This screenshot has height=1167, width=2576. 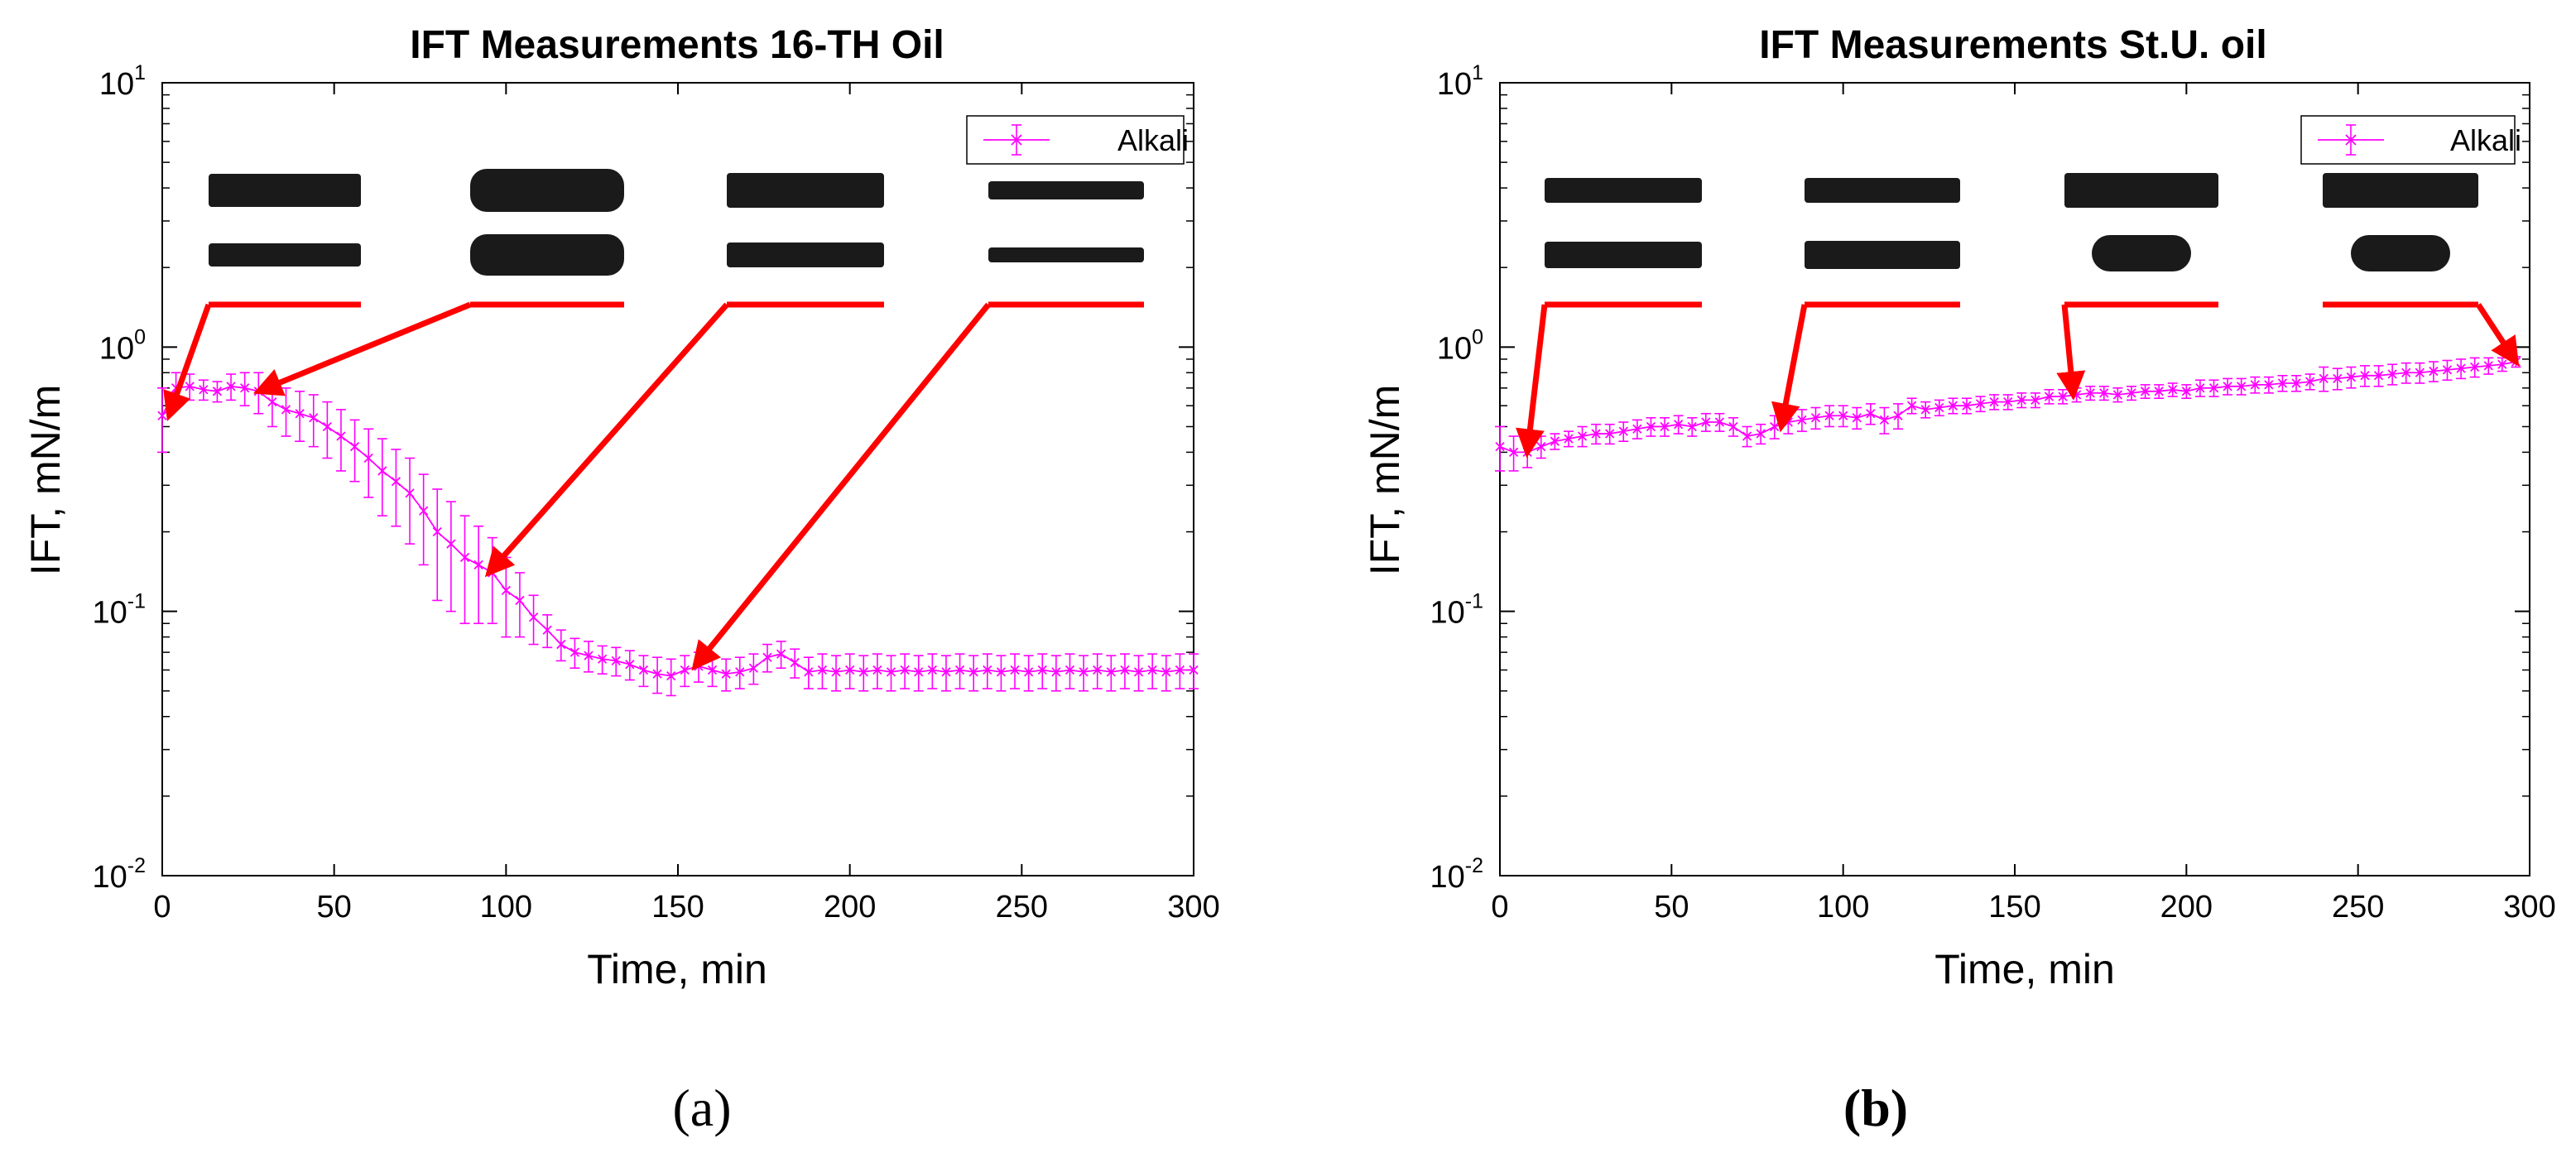 I want to click on y-axis-label: IFT, mN/m, so click(x=45, y=480).